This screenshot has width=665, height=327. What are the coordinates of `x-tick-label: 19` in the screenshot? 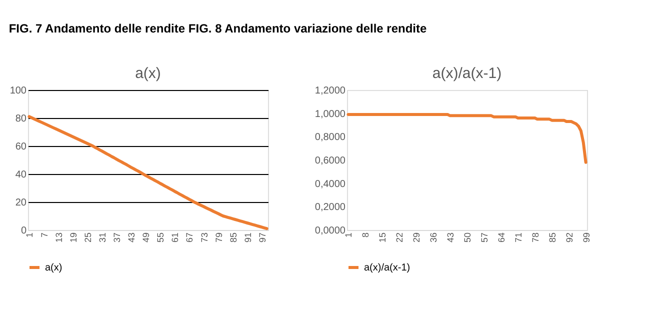 It's located at (73, 237).